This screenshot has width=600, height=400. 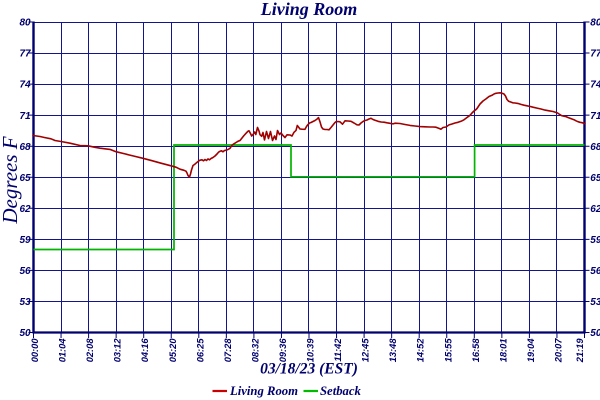 I want to click on svg-text: 01:04, so click(x=63, y=350).